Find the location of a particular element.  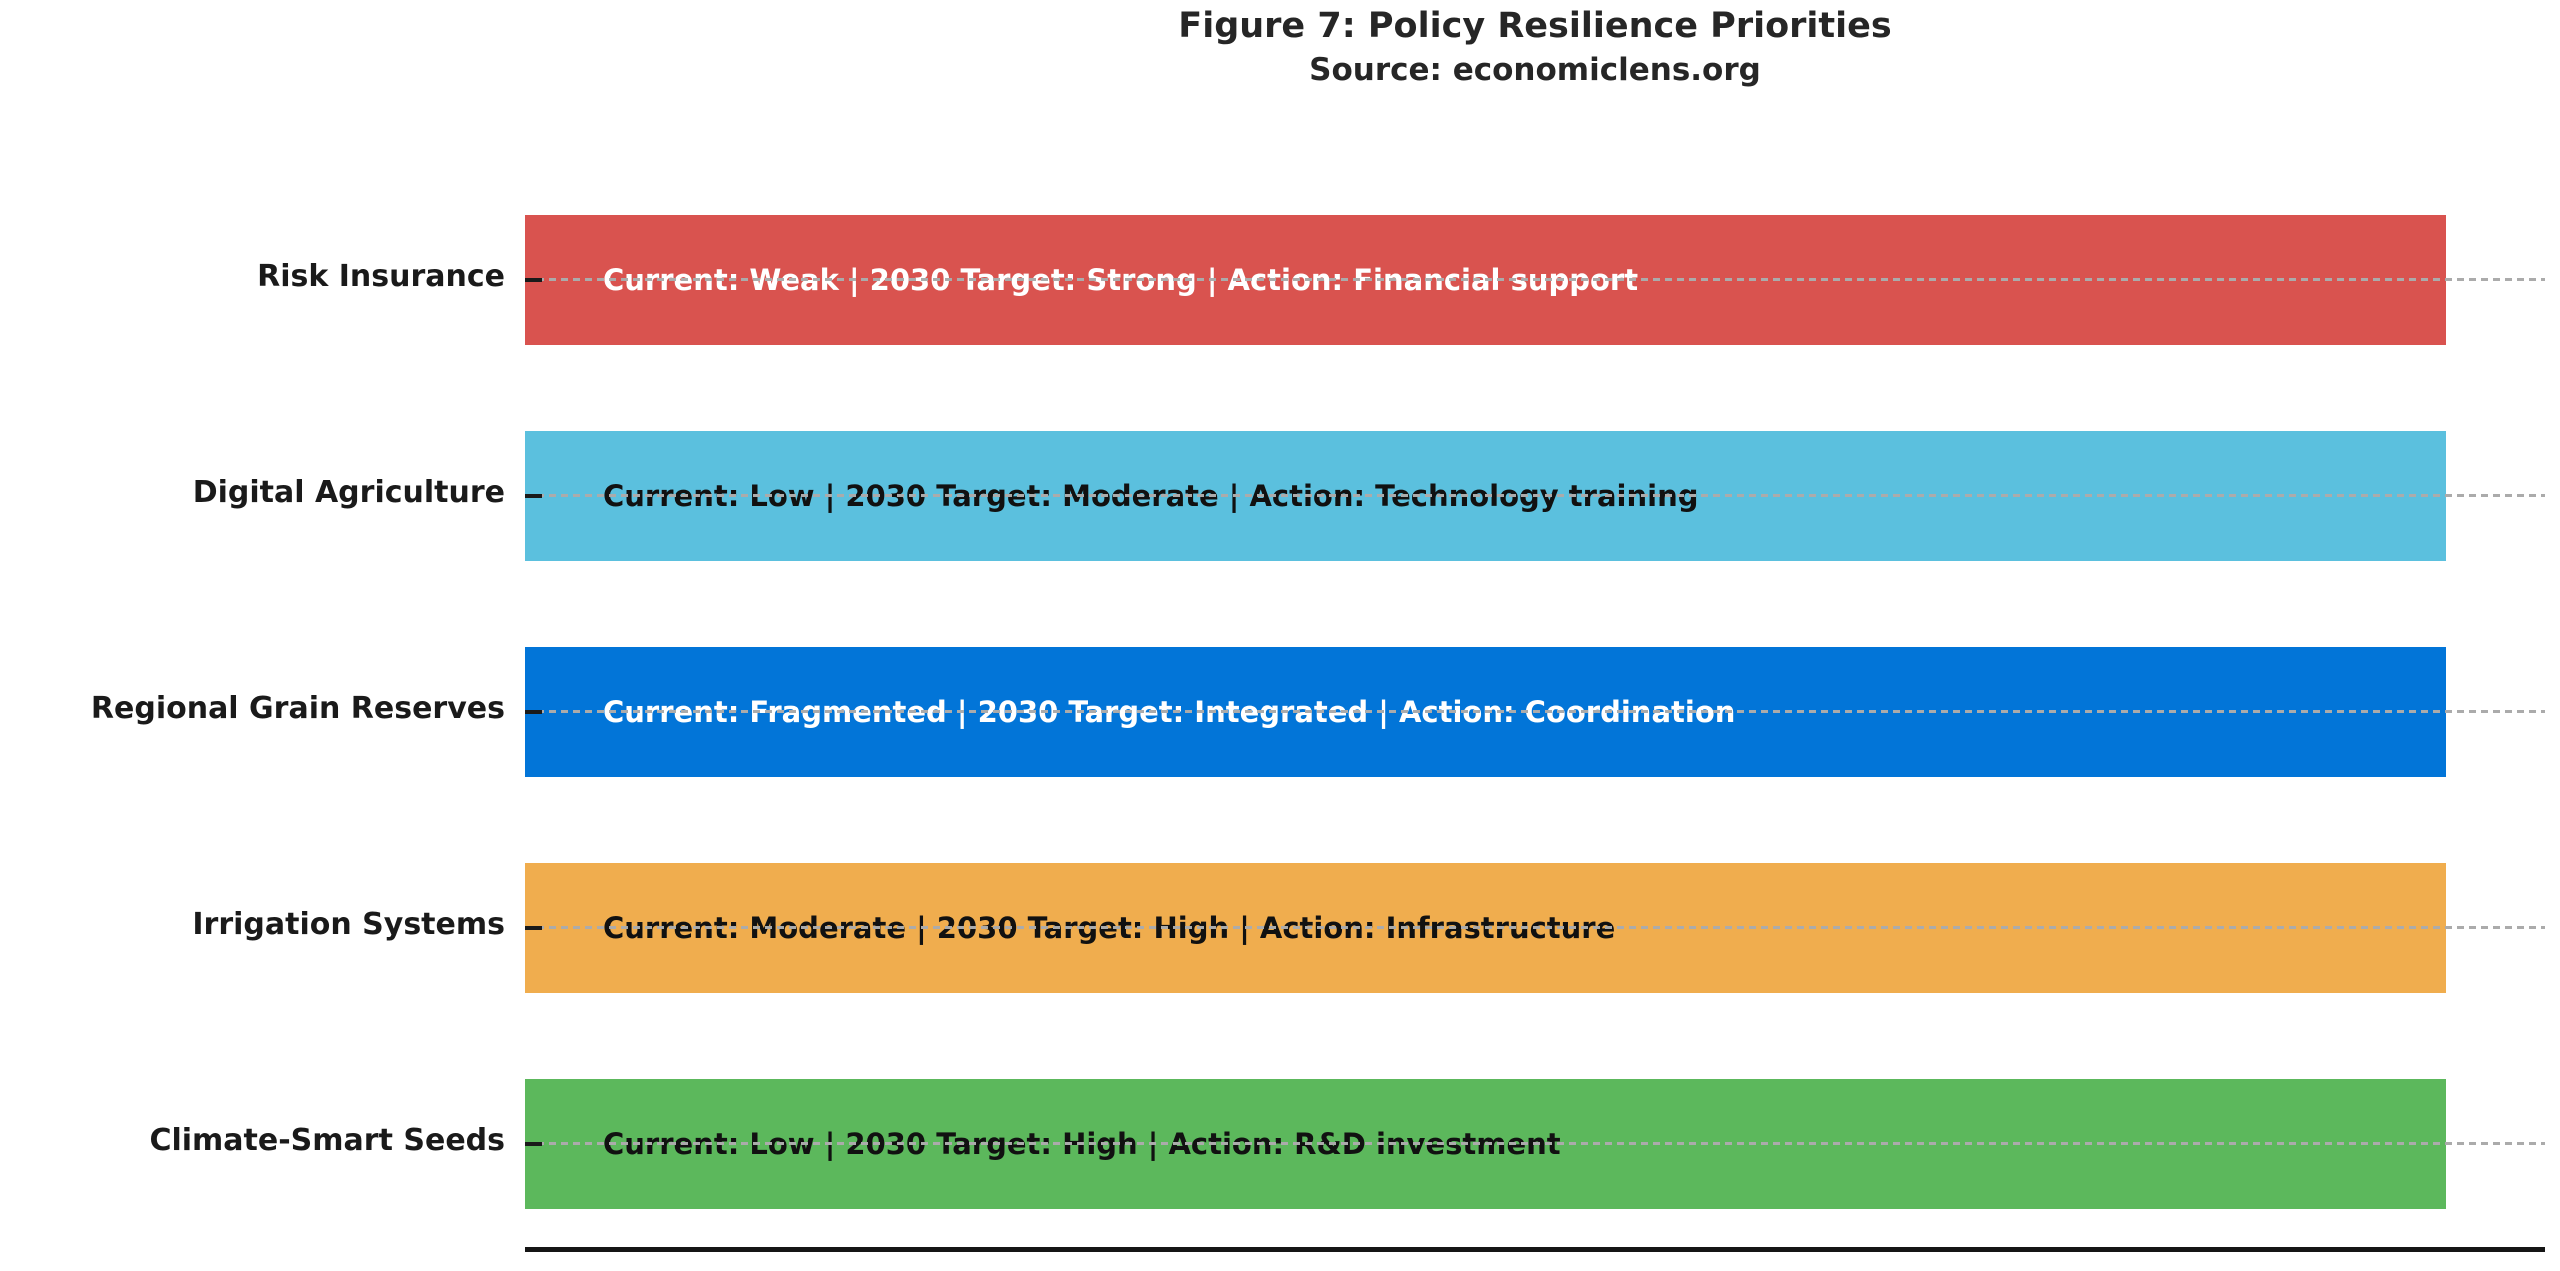

y-axis-label-irrigation-systems: Irrigation Systems is located at coordinates (348, 924).